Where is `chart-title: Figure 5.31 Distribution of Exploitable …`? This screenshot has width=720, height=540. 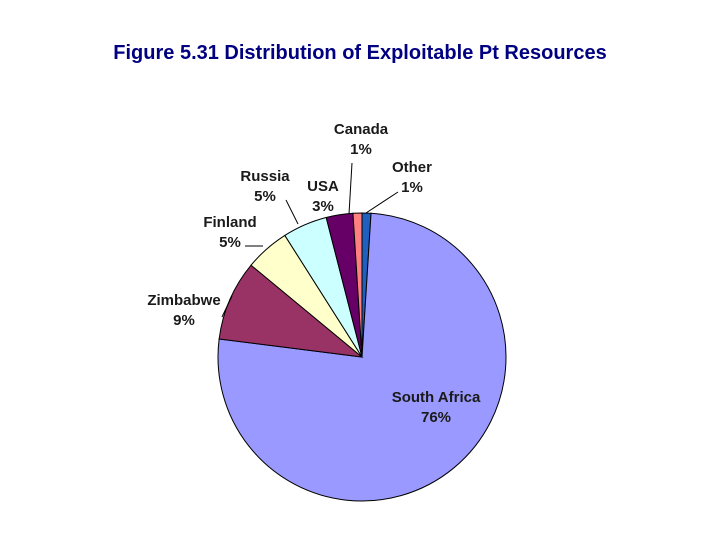
chart-title: Figure 5.31 Distribution of Exploitable … is located at coordinates (360, 53).